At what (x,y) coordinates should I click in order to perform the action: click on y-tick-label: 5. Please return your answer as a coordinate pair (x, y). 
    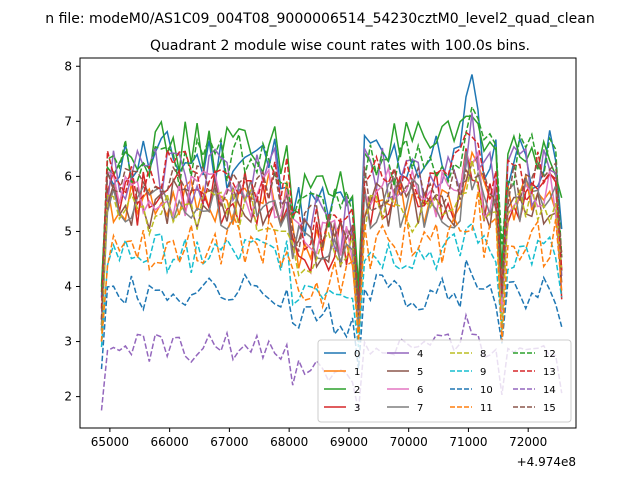
    Looking at the image, I should click on (68, 231).